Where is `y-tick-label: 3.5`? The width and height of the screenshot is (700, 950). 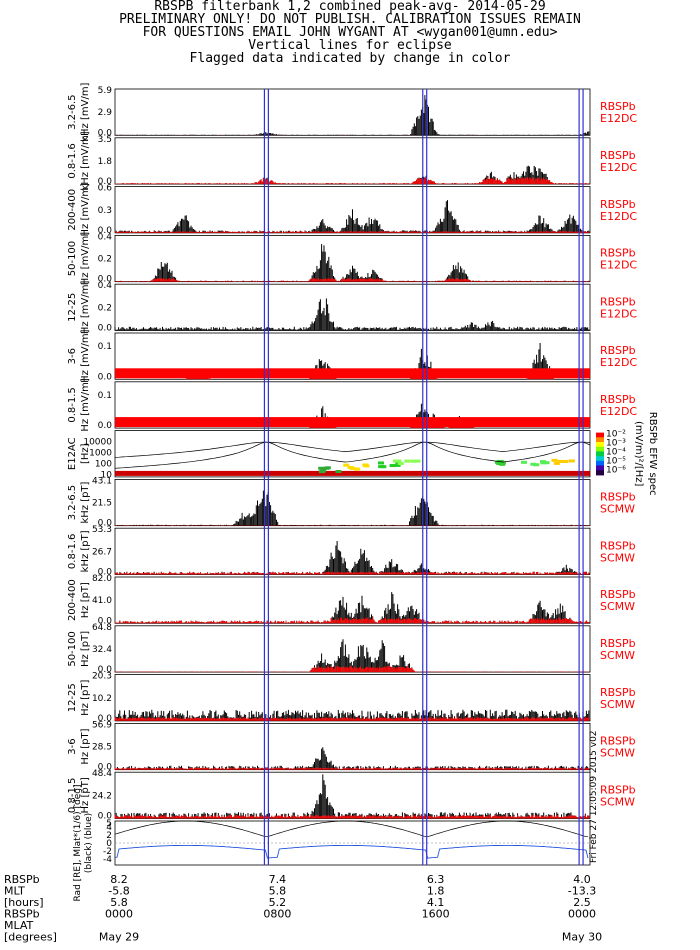
y-tick-label: 3.5 is located at coordinates (105, 140).